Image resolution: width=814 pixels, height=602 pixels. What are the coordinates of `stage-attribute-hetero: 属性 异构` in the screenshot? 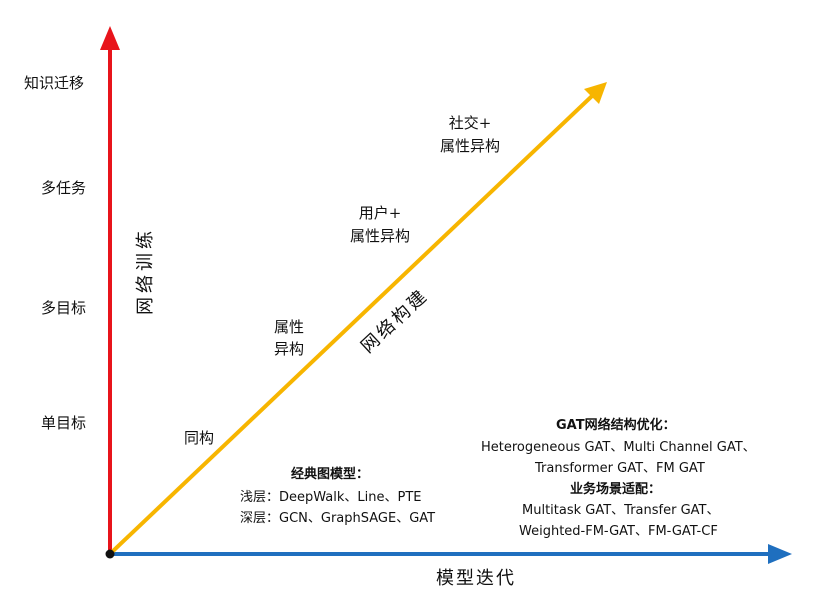 It's located at (289, 338).